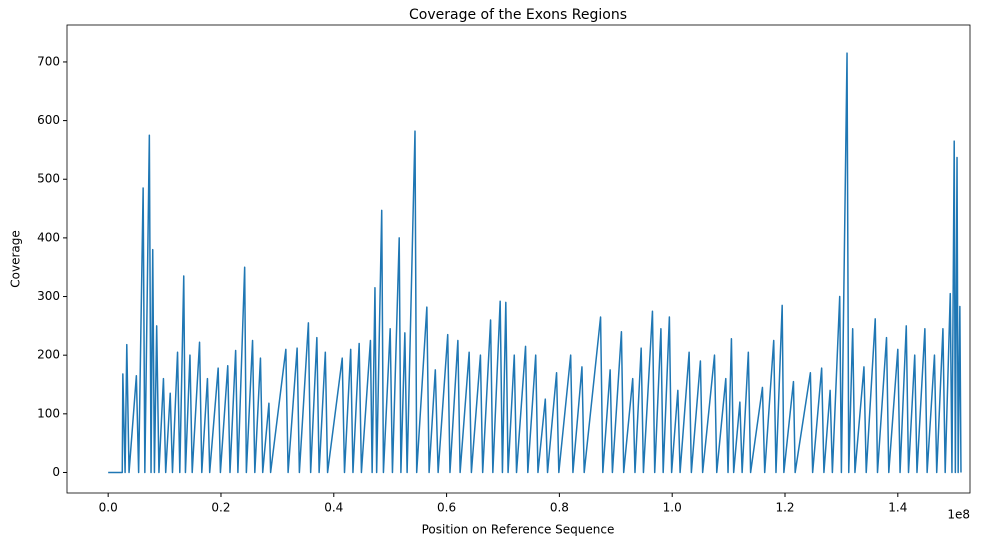  Describe the element at coordinates (48, 237) in the screenshot. I see `y-tick-label: 400` at that location.